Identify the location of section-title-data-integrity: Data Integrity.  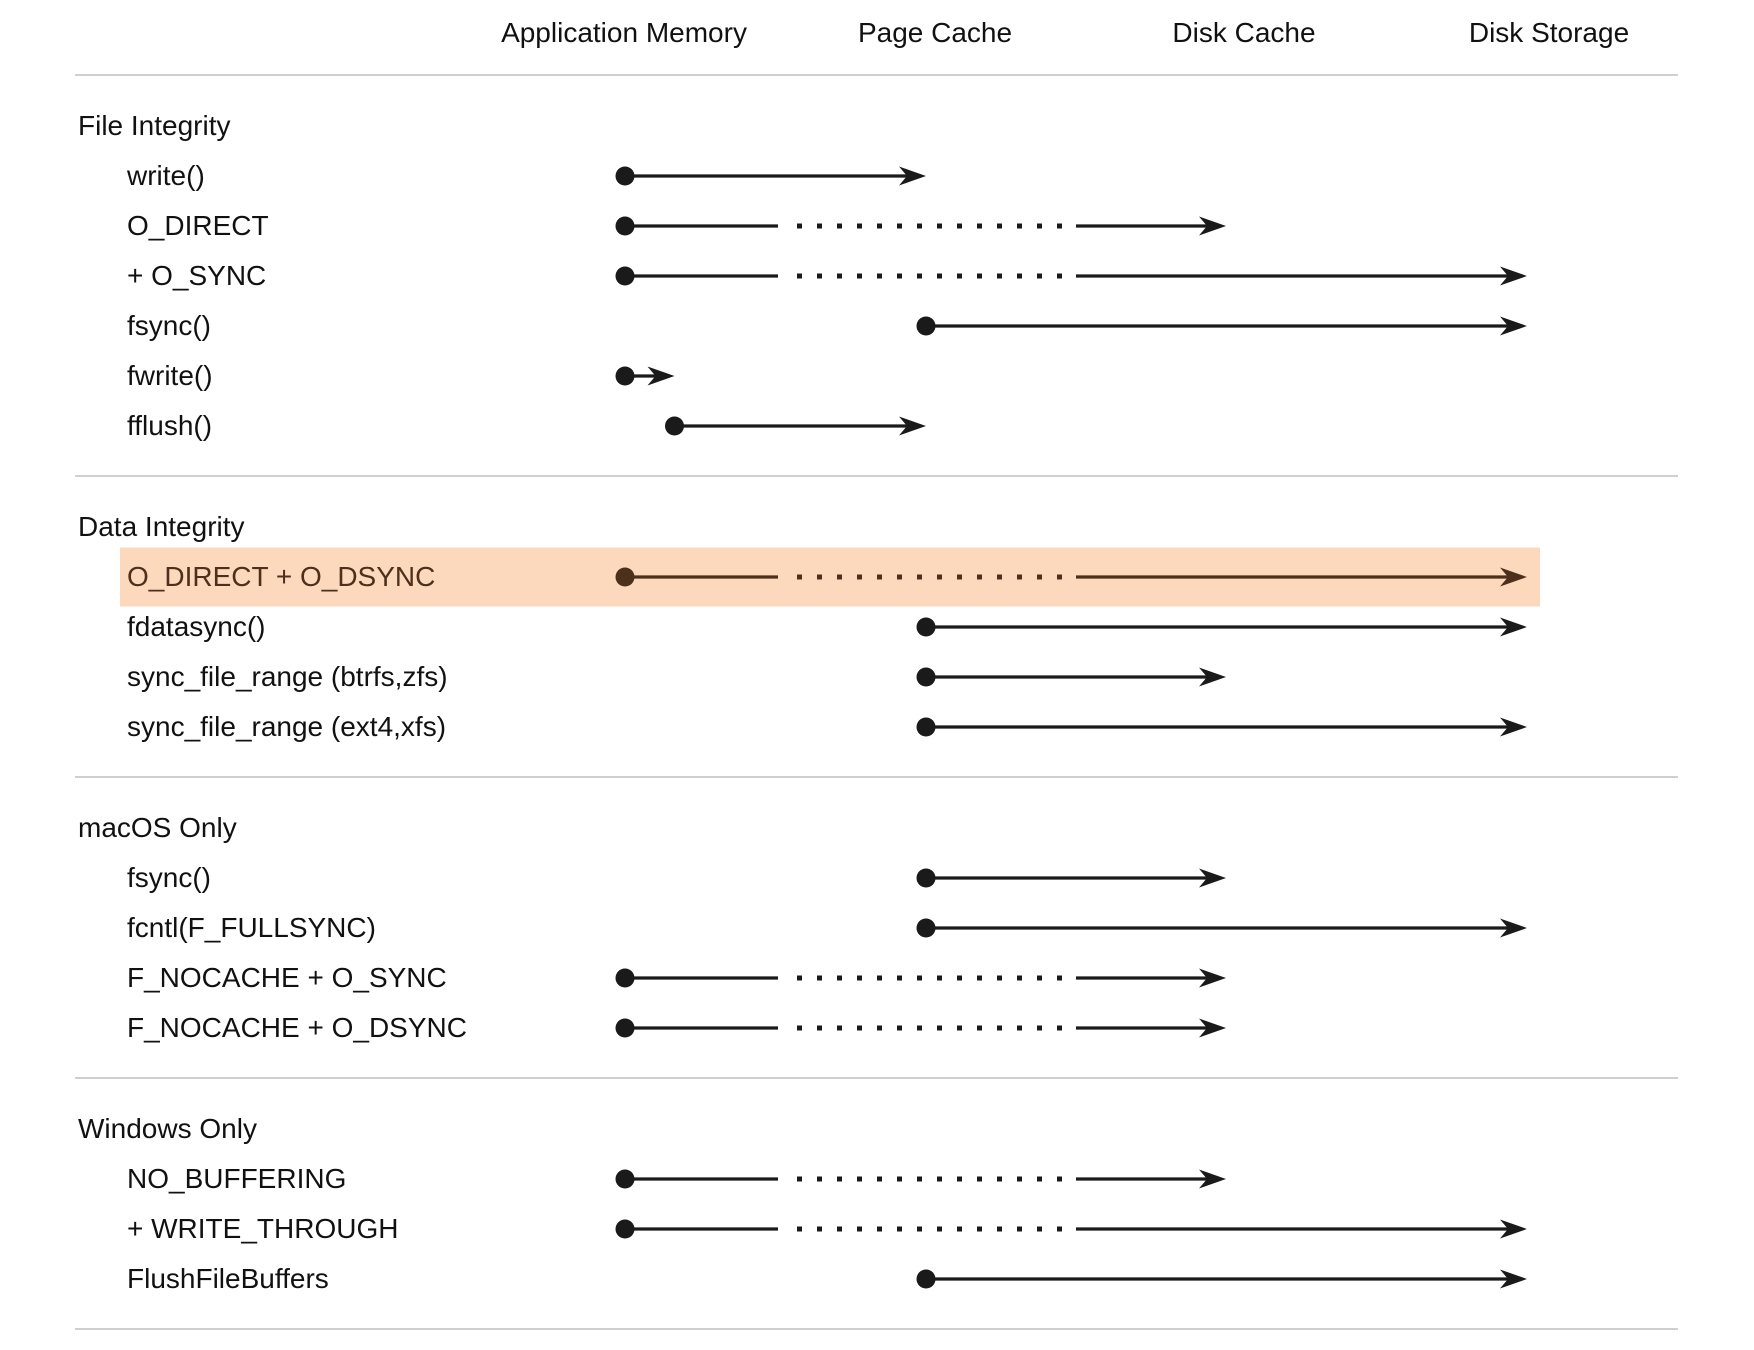
(161, 526).